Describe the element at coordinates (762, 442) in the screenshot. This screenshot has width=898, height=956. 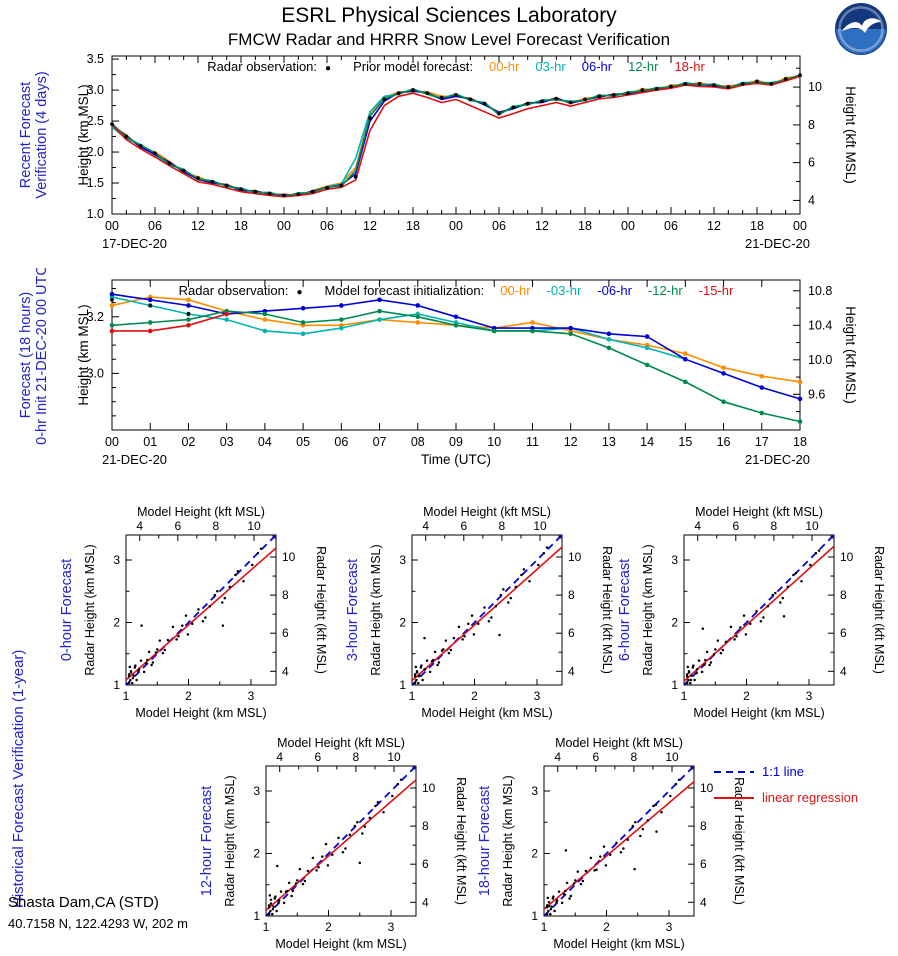
I see `svg-text: 17` at that location.